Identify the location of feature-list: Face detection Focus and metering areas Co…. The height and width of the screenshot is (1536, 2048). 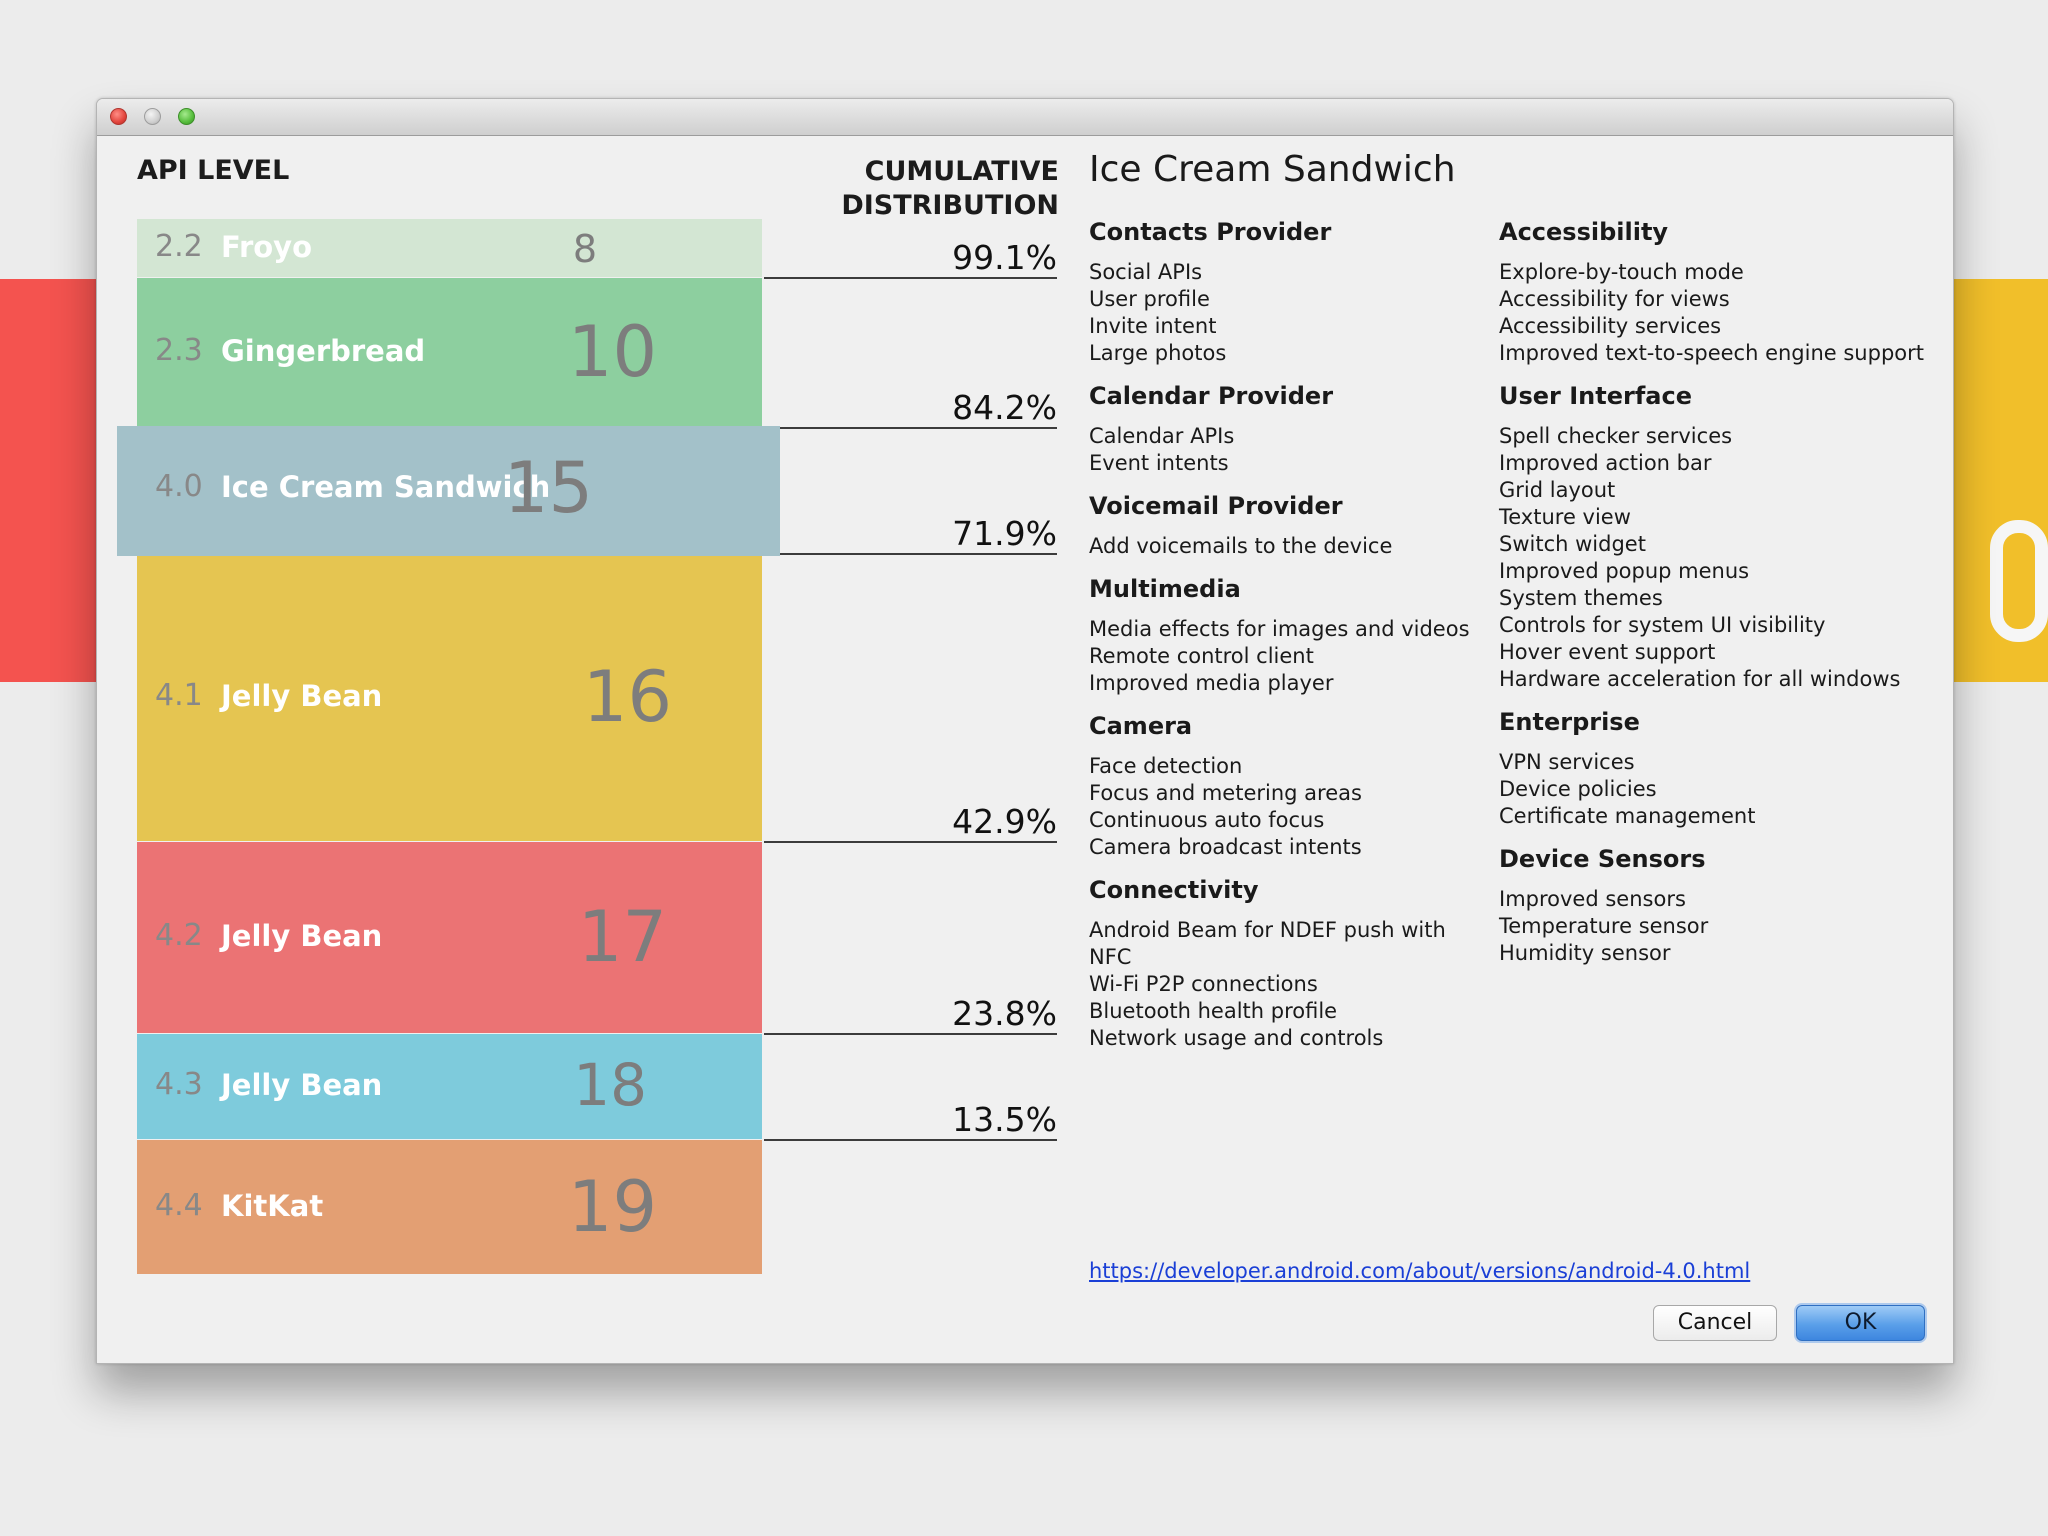
(1289, 807).